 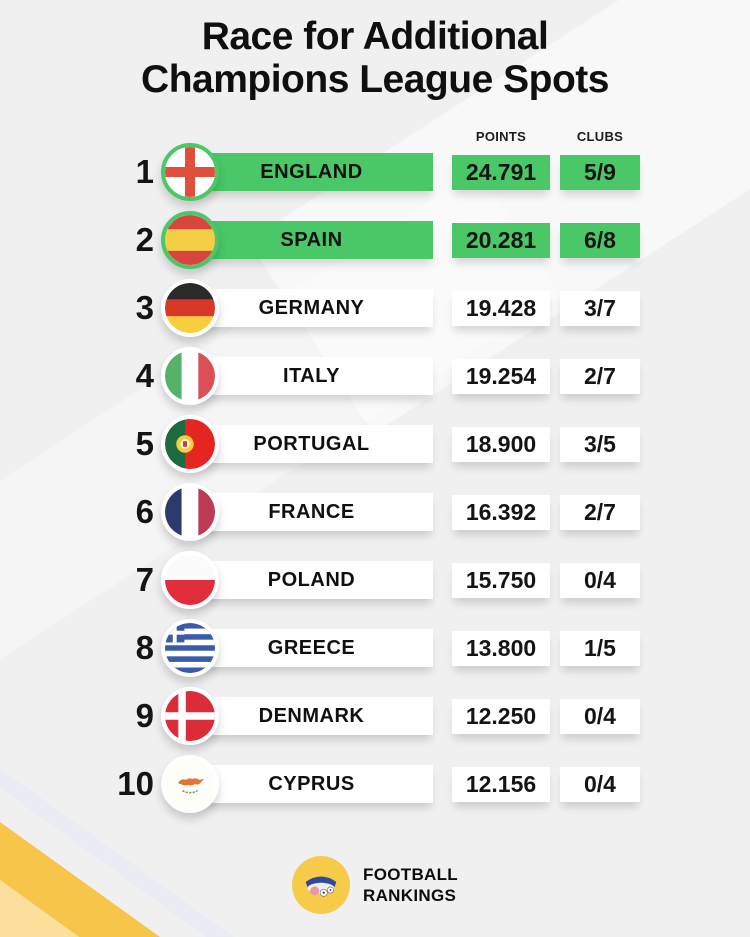 I want to click on column-header-points: POINTS, so click(x=501, y=136).